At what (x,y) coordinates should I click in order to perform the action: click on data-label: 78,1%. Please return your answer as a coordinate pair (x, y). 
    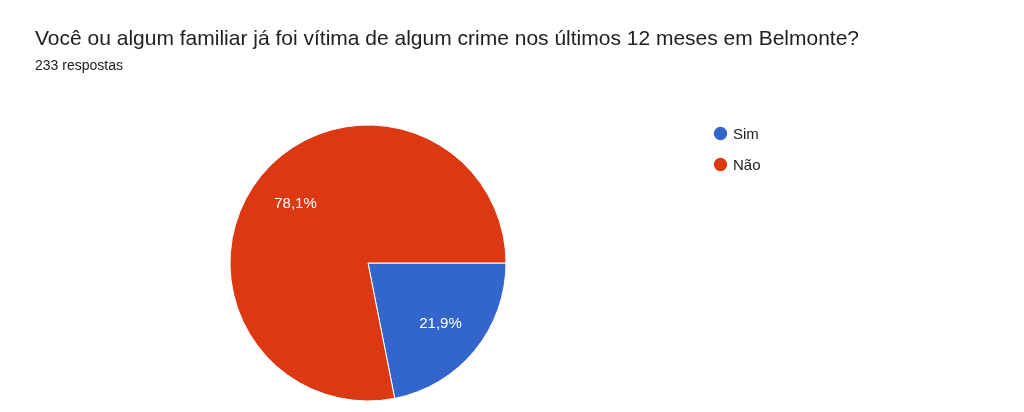
    Looking at the image, I should click on (295, 203).